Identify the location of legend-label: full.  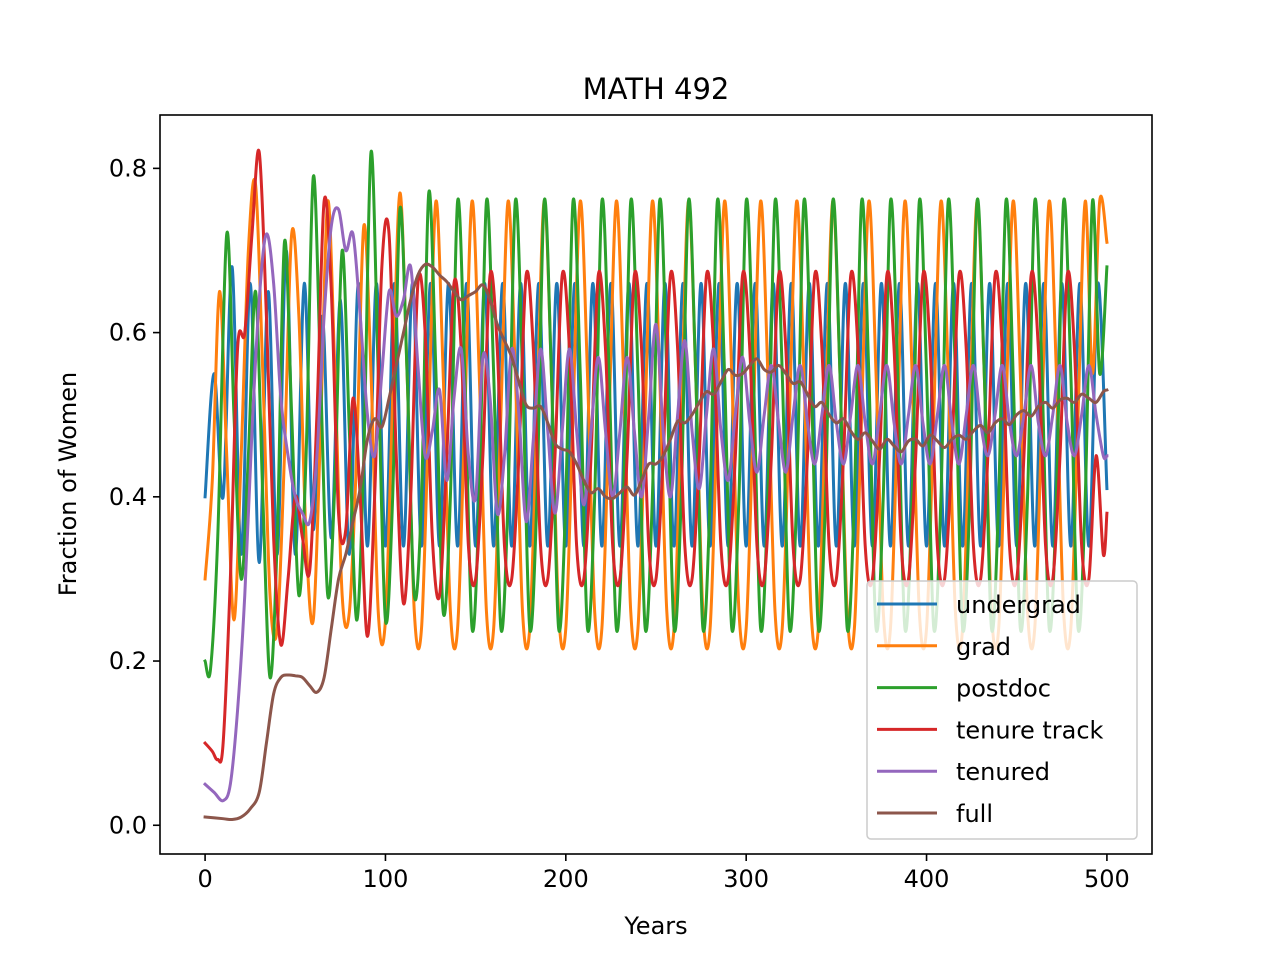
(974, 814).